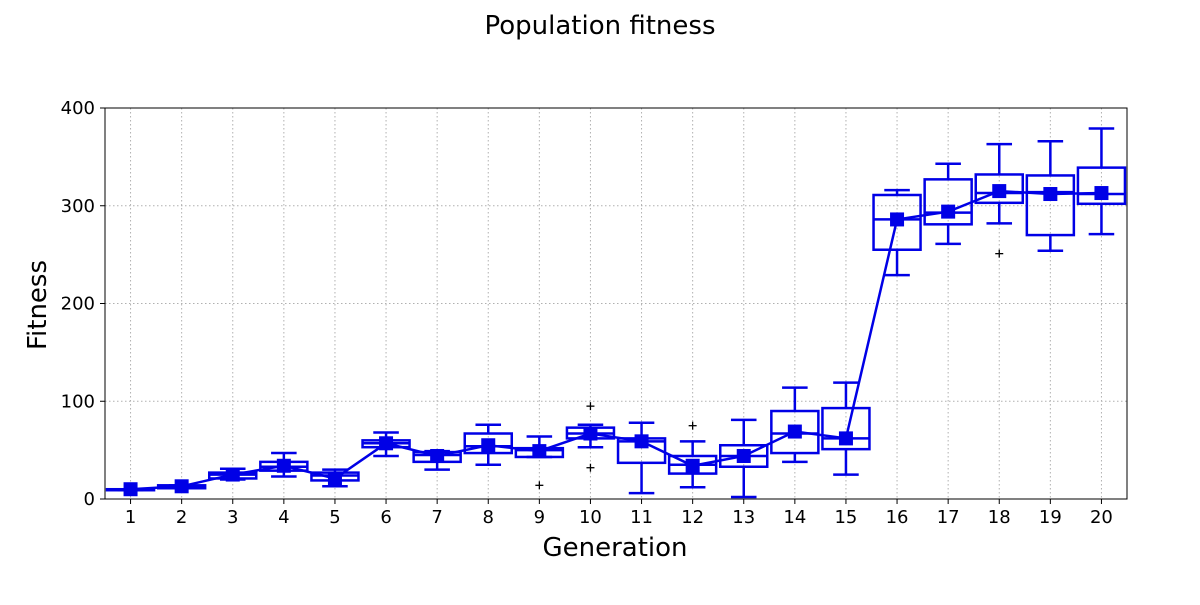  Describe the element at coordinates (334, 517) in the screenshot. I see `x-tick-label: 5` at that location.